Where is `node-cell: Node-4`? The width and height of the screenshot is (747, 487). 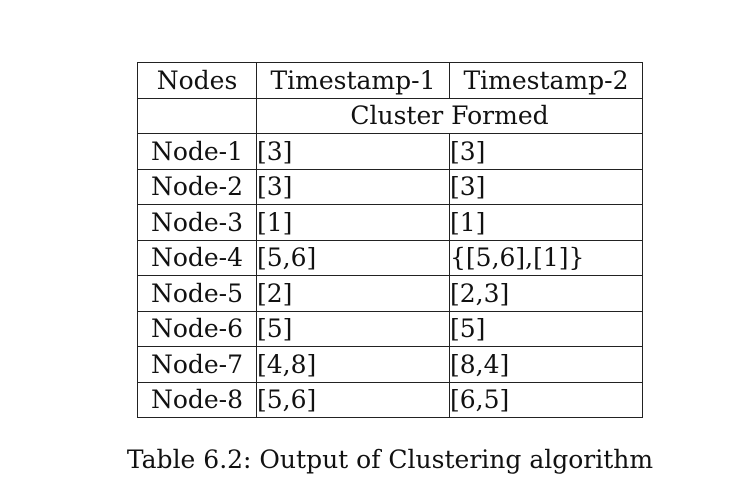
node-cell: Node-4 is located at coordinates (197, 257).